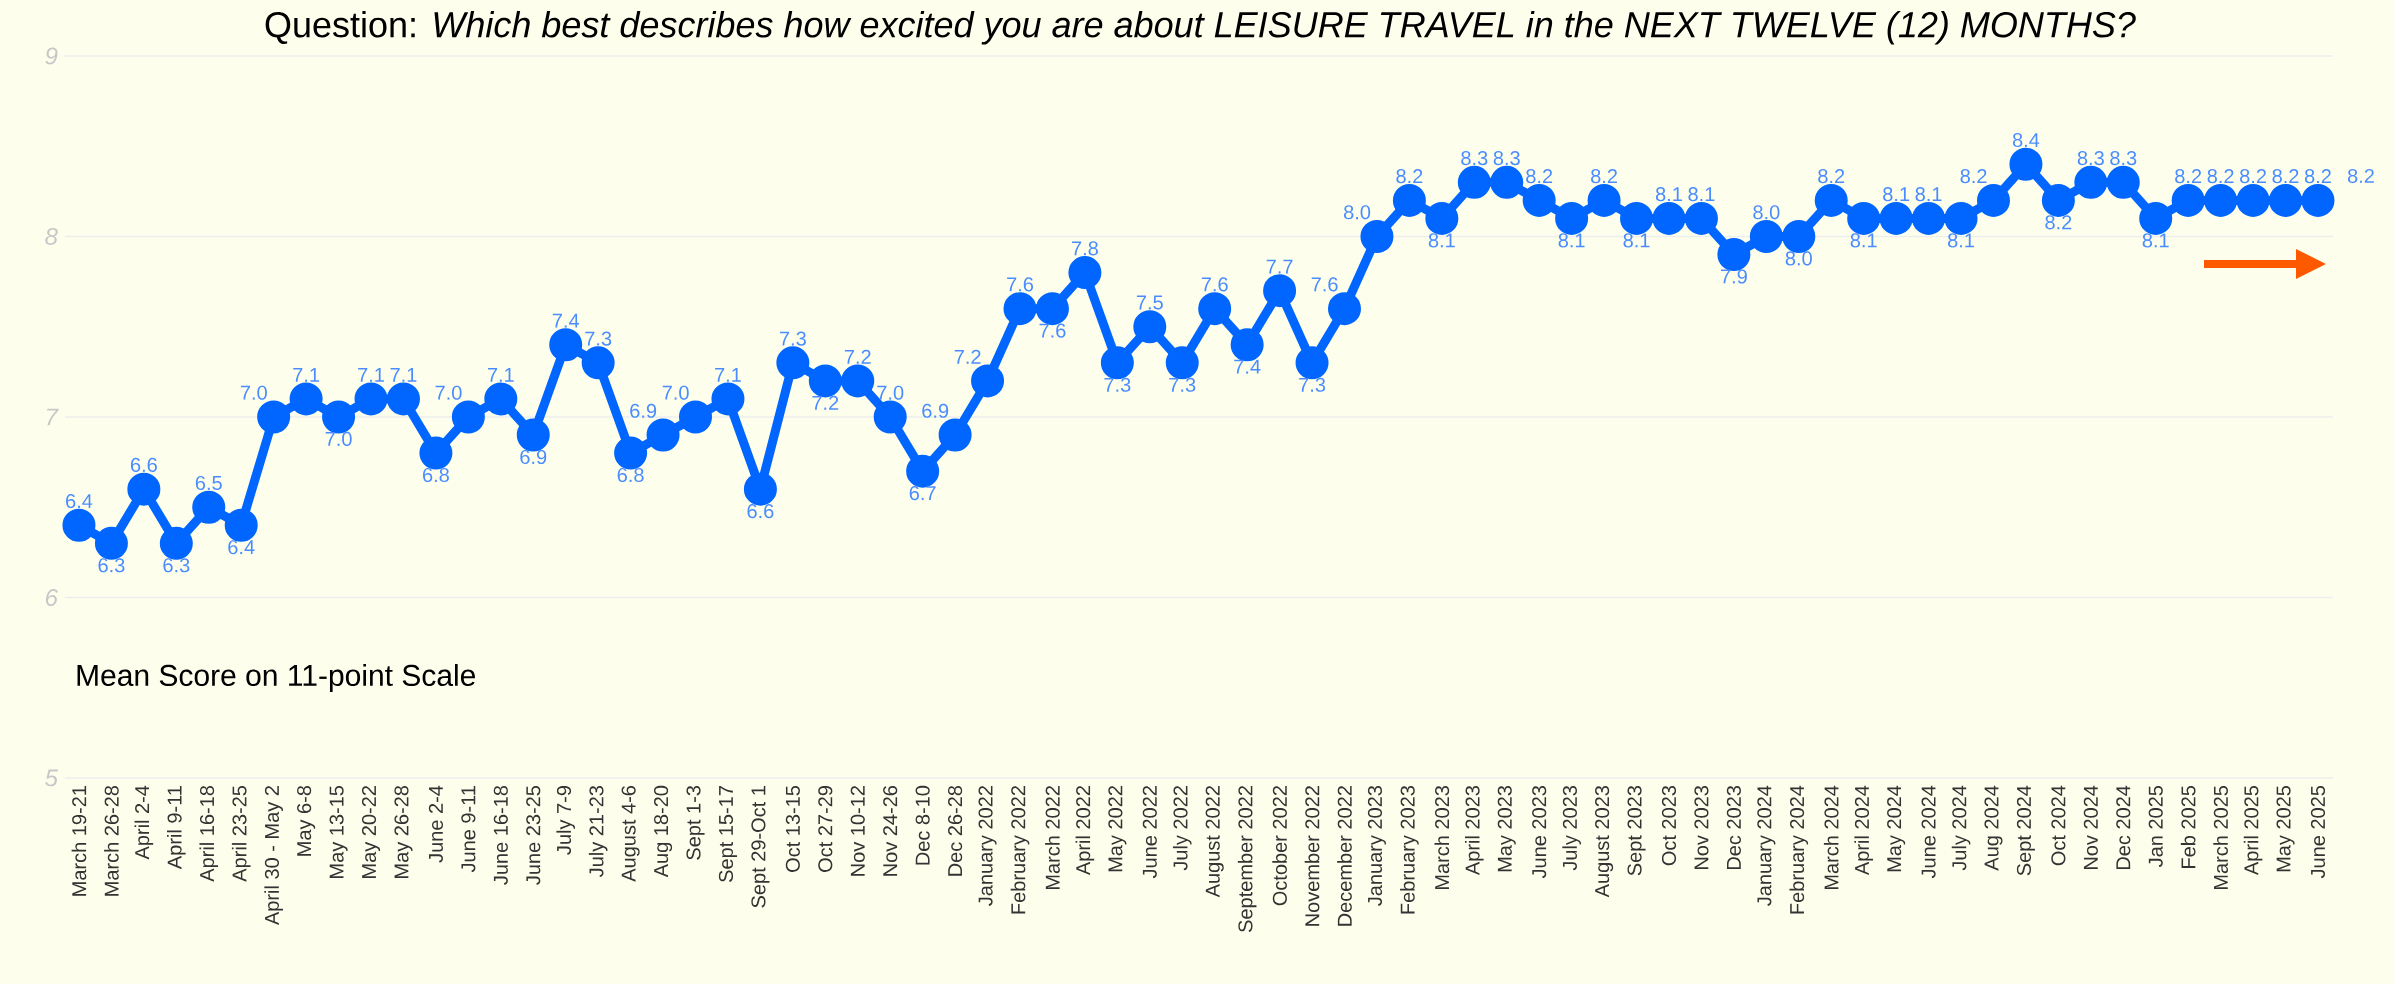  I want to click on x-tick-label: April 2022, so click(1085, 831).